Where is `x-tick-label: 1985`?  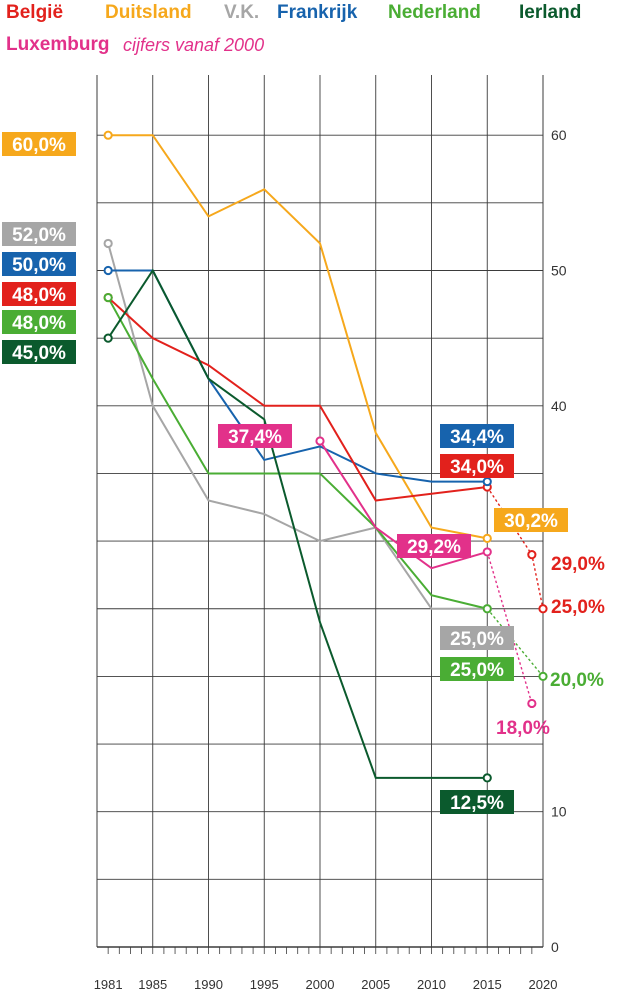
x-tick-label: 1985 is located at coordinates (152, 984).